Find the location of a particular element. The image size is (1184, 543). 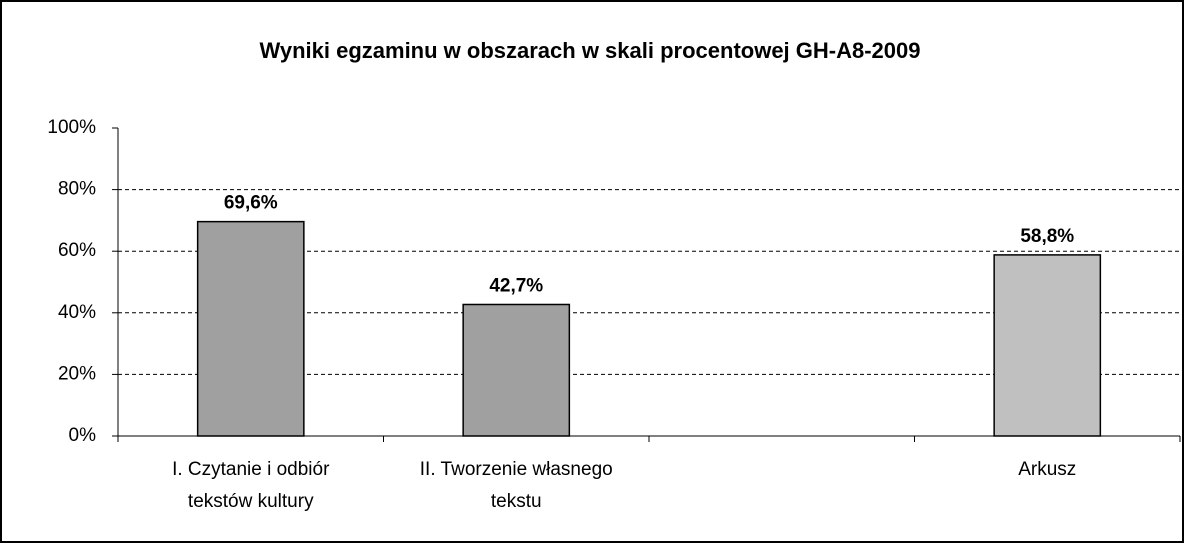

y-tick-label: 80% is located at coordinates (77, 189).